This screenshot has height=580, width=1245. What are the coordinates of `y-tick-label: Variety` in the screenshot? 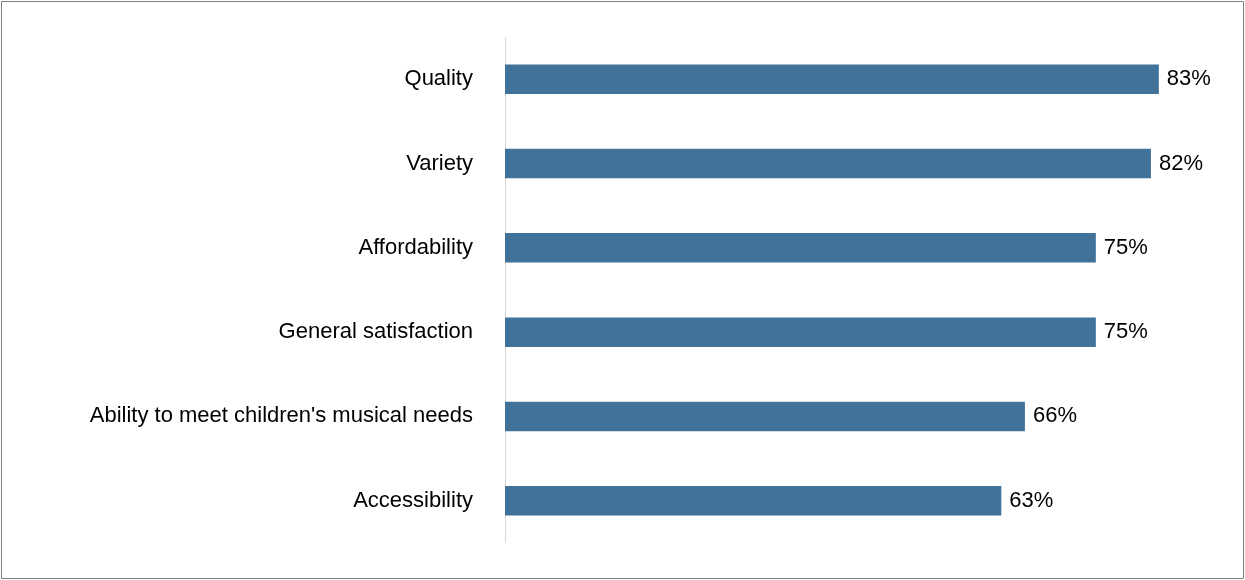 It's located at (439, 162).